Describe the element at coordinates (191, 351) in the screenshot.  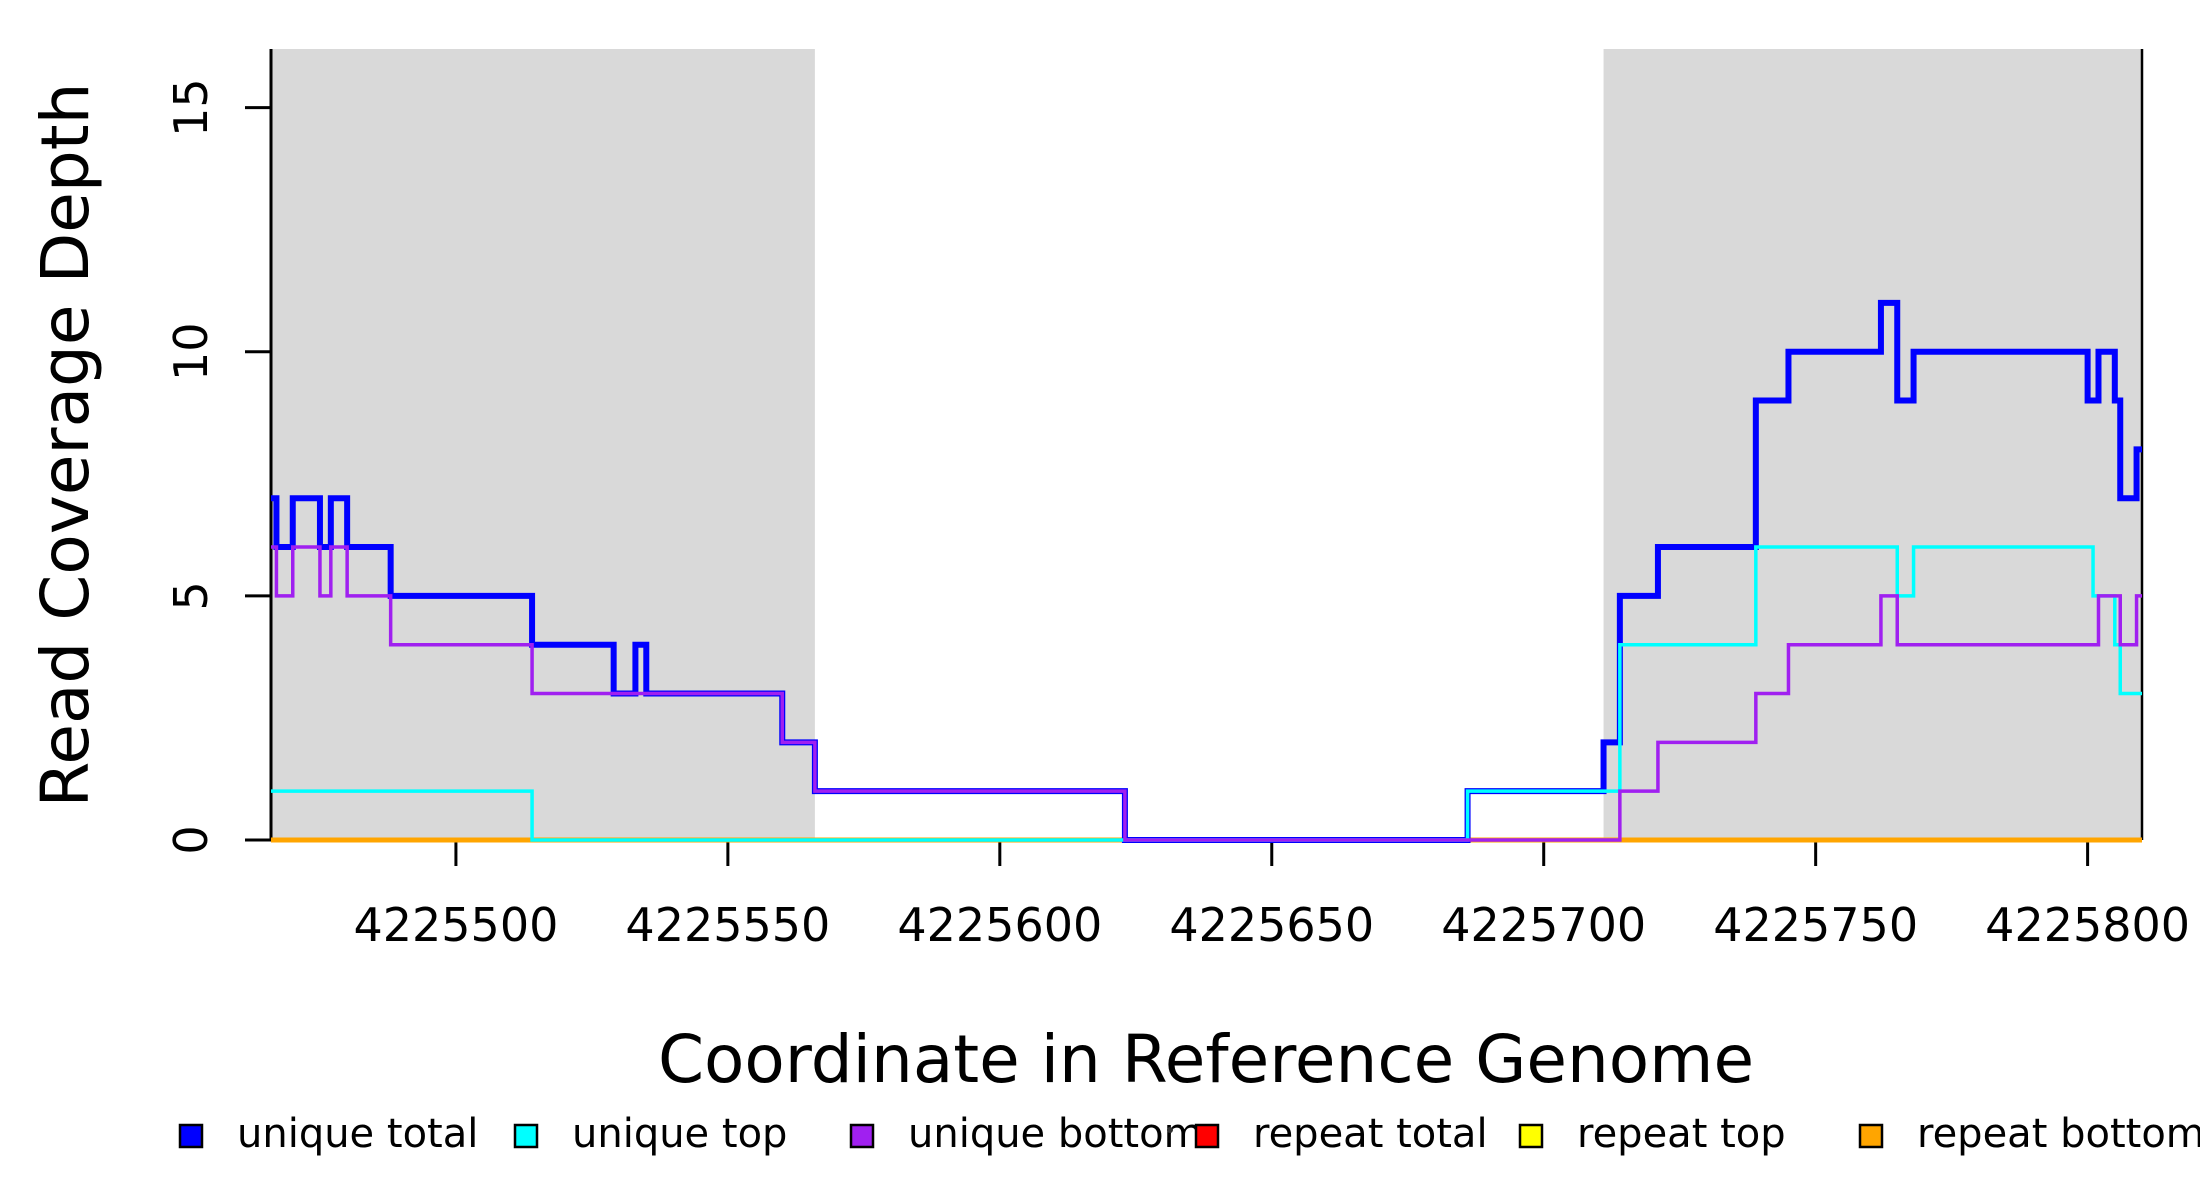
I see `y-tick-label: 10` at that location.